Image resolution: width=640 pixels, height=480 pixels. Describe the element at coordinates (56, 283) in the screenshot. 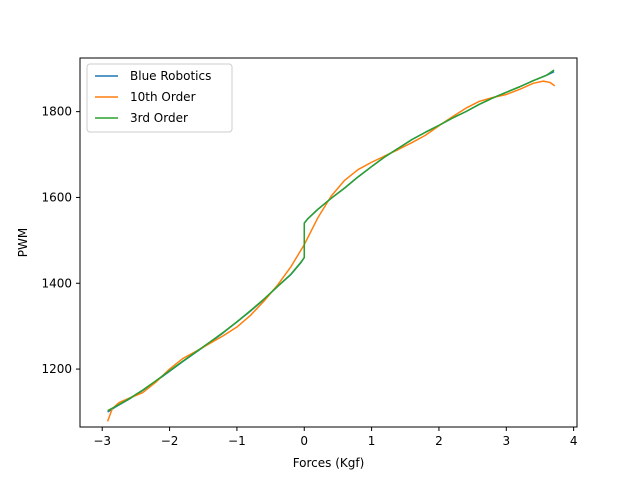

I see `y-tick-label: 1400` at that location.